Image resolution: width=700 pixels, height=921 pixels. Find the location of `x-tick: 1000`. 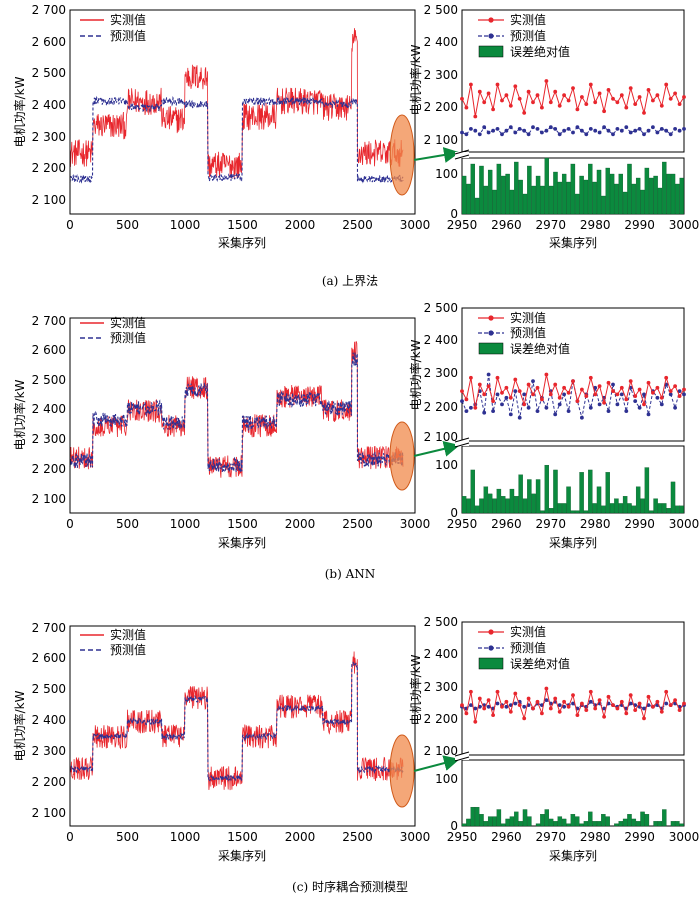

x-tick: 1000 is located at coordinates (185, 524).